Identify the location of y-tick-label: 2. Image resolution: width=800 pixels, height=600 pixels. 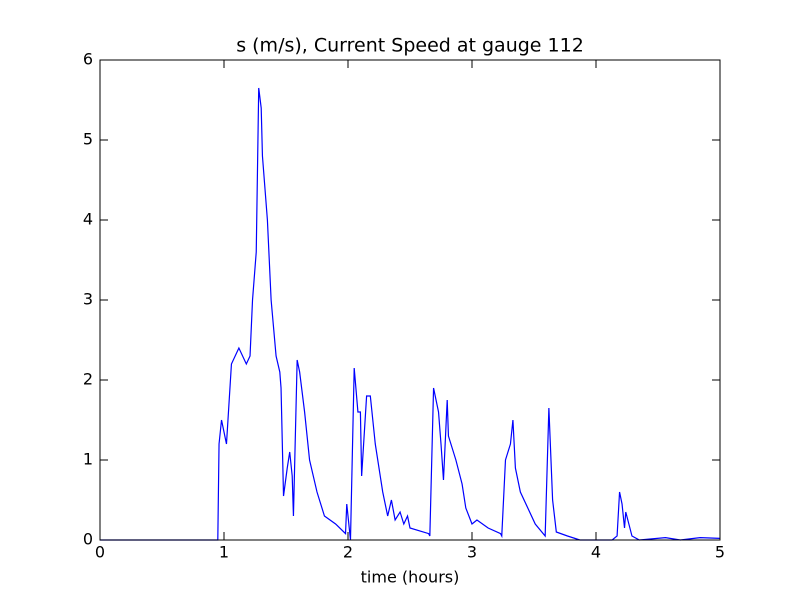
(88, 379).